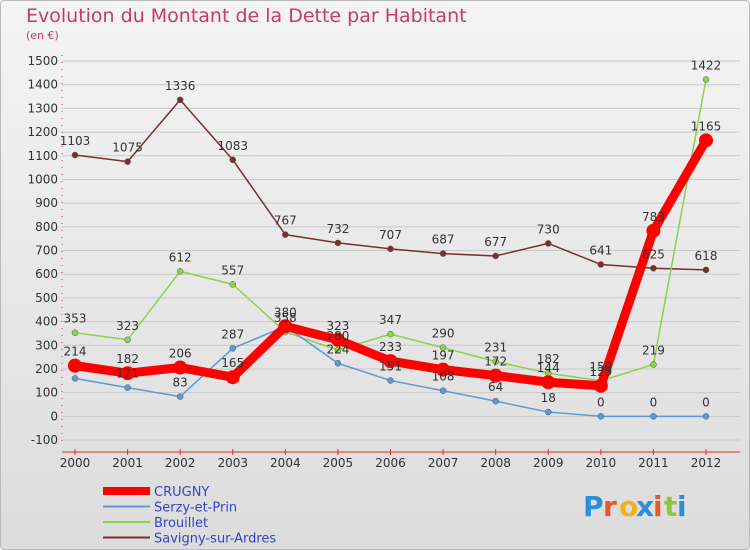  What do you see at coordinates (75, 319) in the screenshot?
I see `data-label: 353` at bounding box center [75, 319].